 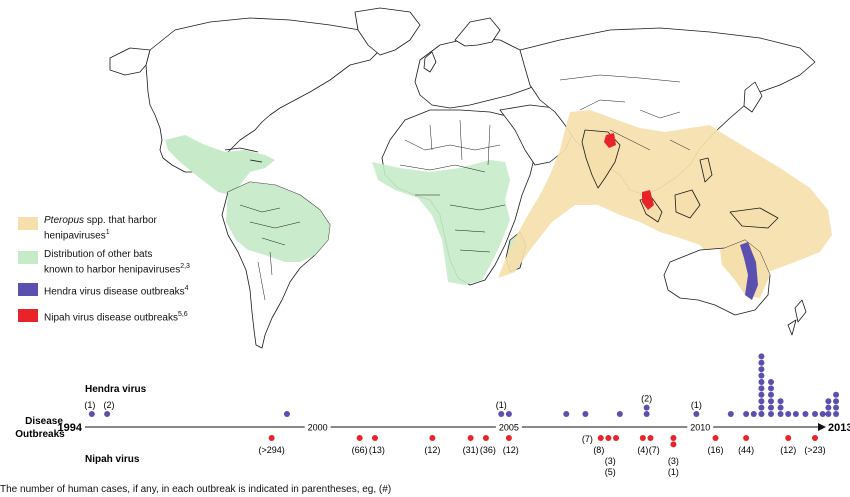 I want to click on north-america-landmass, so click(x=265, y=95).